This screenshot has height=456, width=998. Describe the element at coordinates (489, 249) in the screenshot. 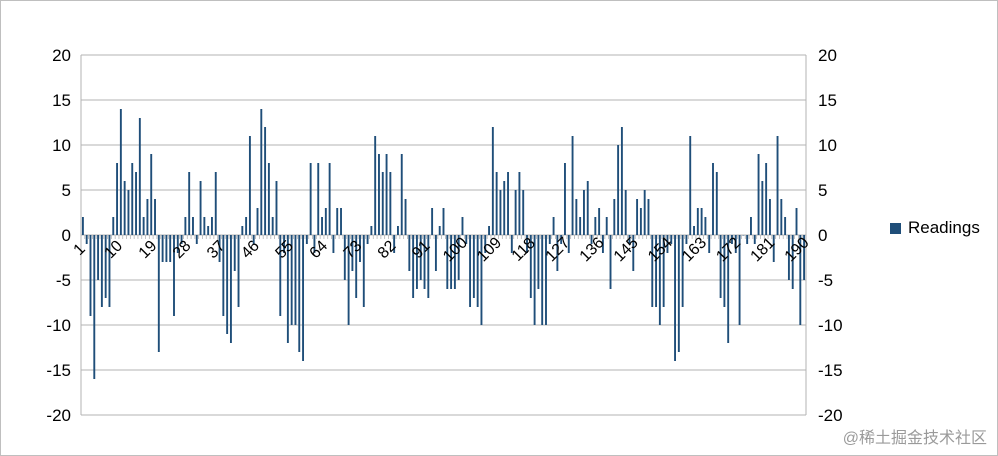

I see `x-tick-label: 109` at that location.